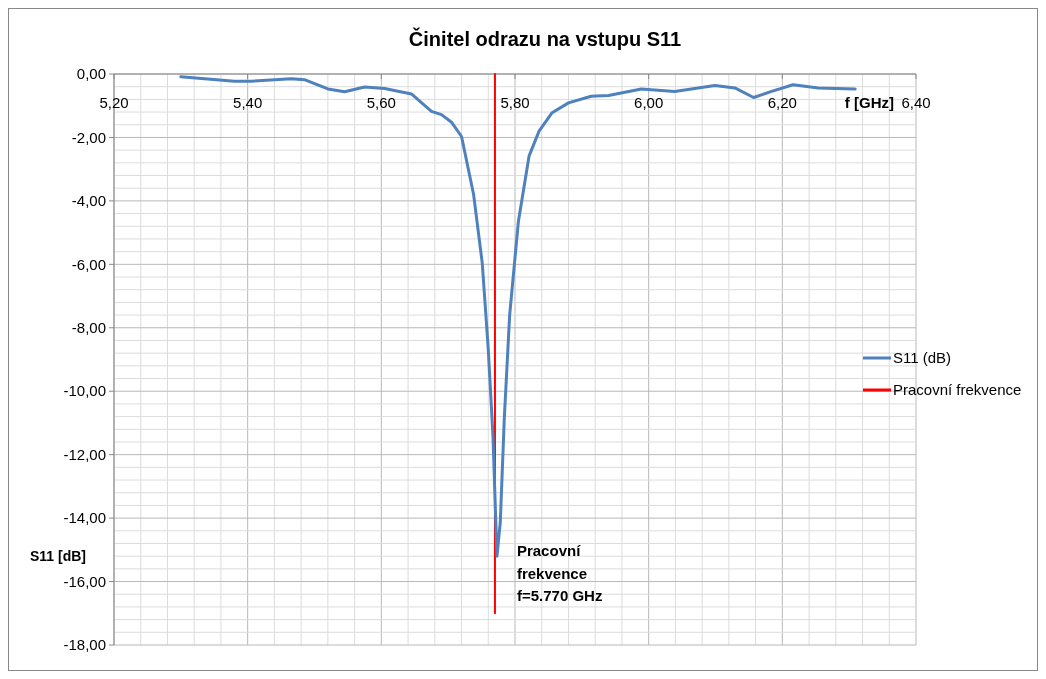  Describe the element at coordinates (84, 581) in the screenshot. I see `y-tick-label: -16,00` at that location.